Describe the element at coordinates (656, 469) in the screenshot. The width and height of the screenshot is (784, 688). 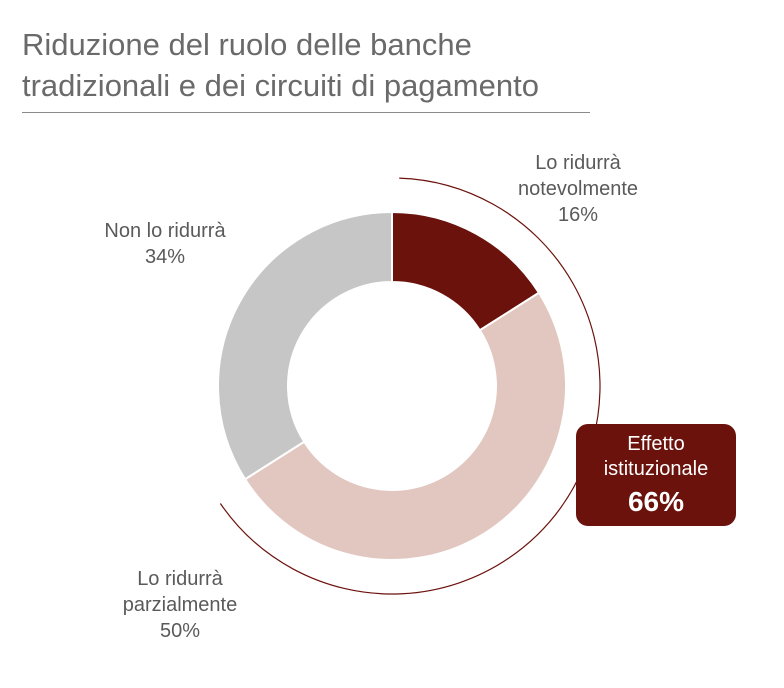
I see `callout-line2: istituzionale` at that location.